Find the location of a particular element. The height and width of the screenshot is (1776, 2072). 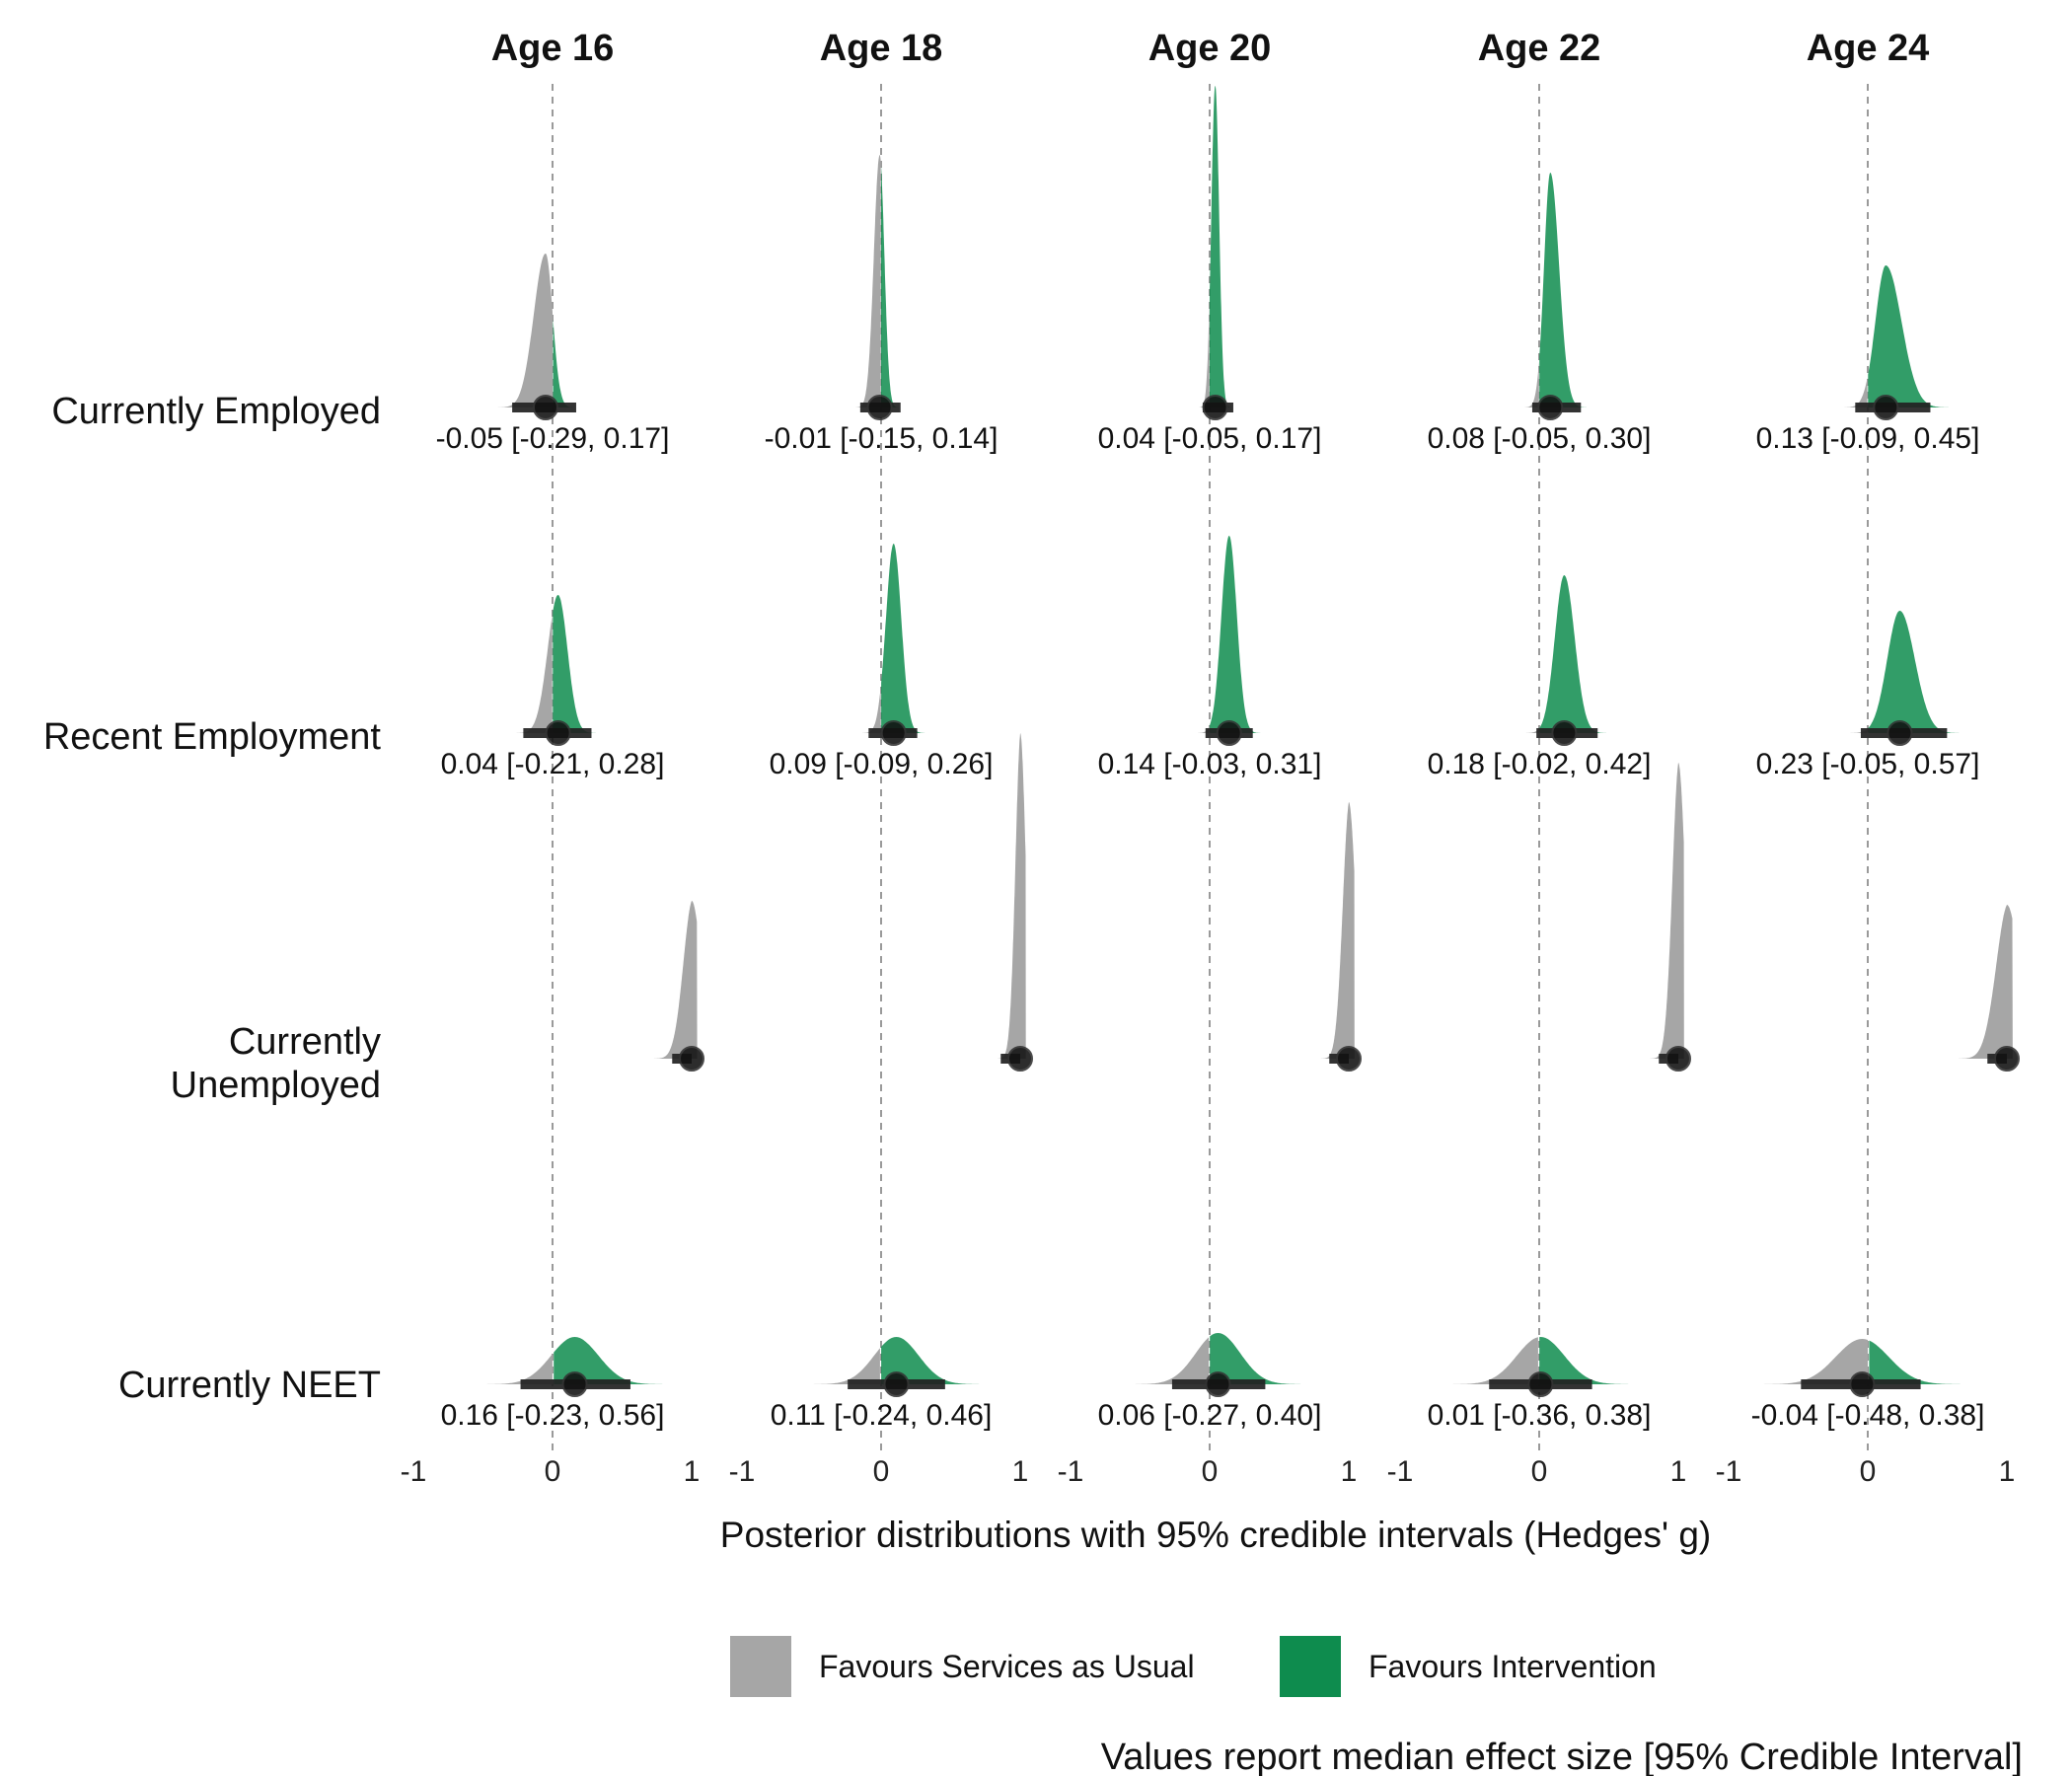

row-label-currently-employed: Currently Employed is located at coordinates (216, 412).